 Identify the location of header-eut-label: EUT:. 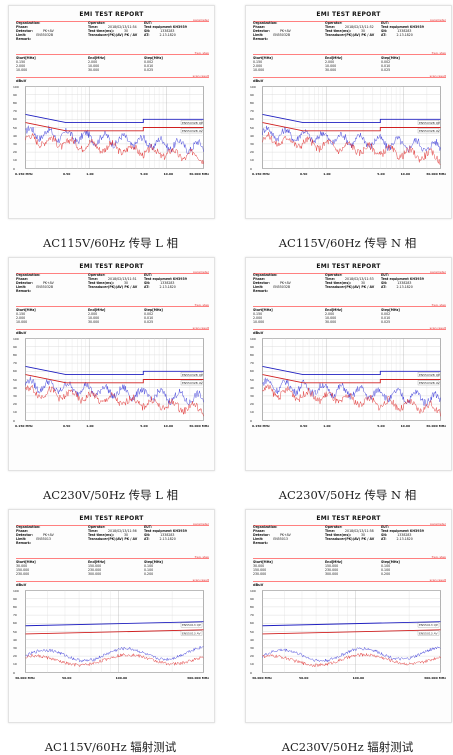
(148, 275).